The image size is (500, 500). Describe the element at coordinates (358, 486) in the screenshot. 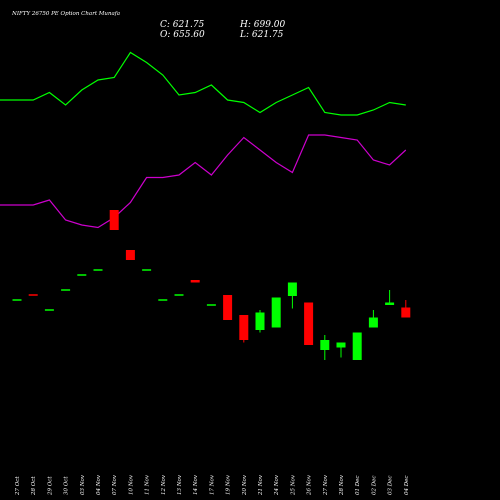

I see `x-tick-label: 01 Dec` at that location.